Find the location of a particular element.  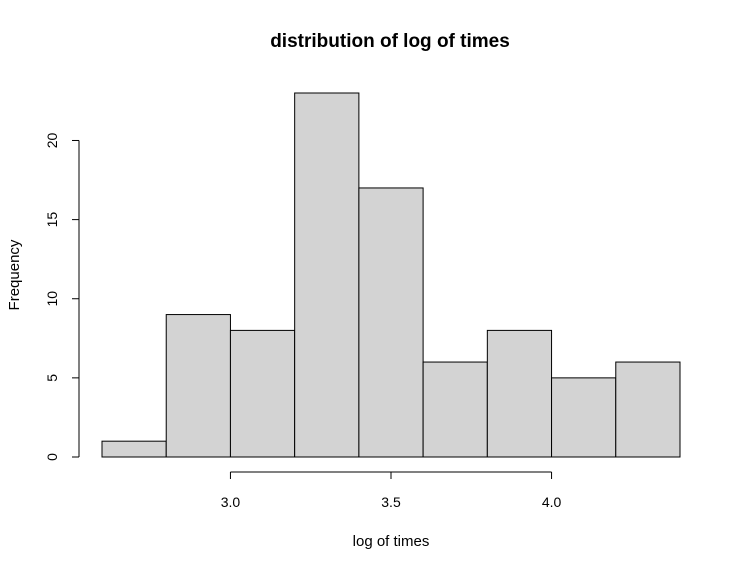

x-axis-label: log of times is located at coordinates (391, 541).